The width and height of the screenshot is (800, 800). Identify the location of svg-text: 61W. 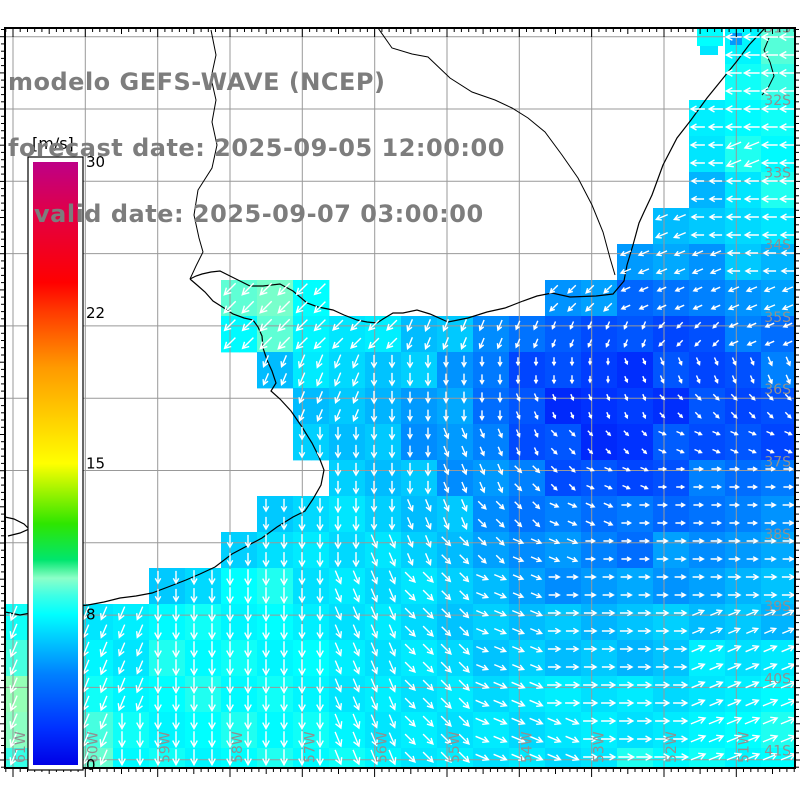
(21, 747).